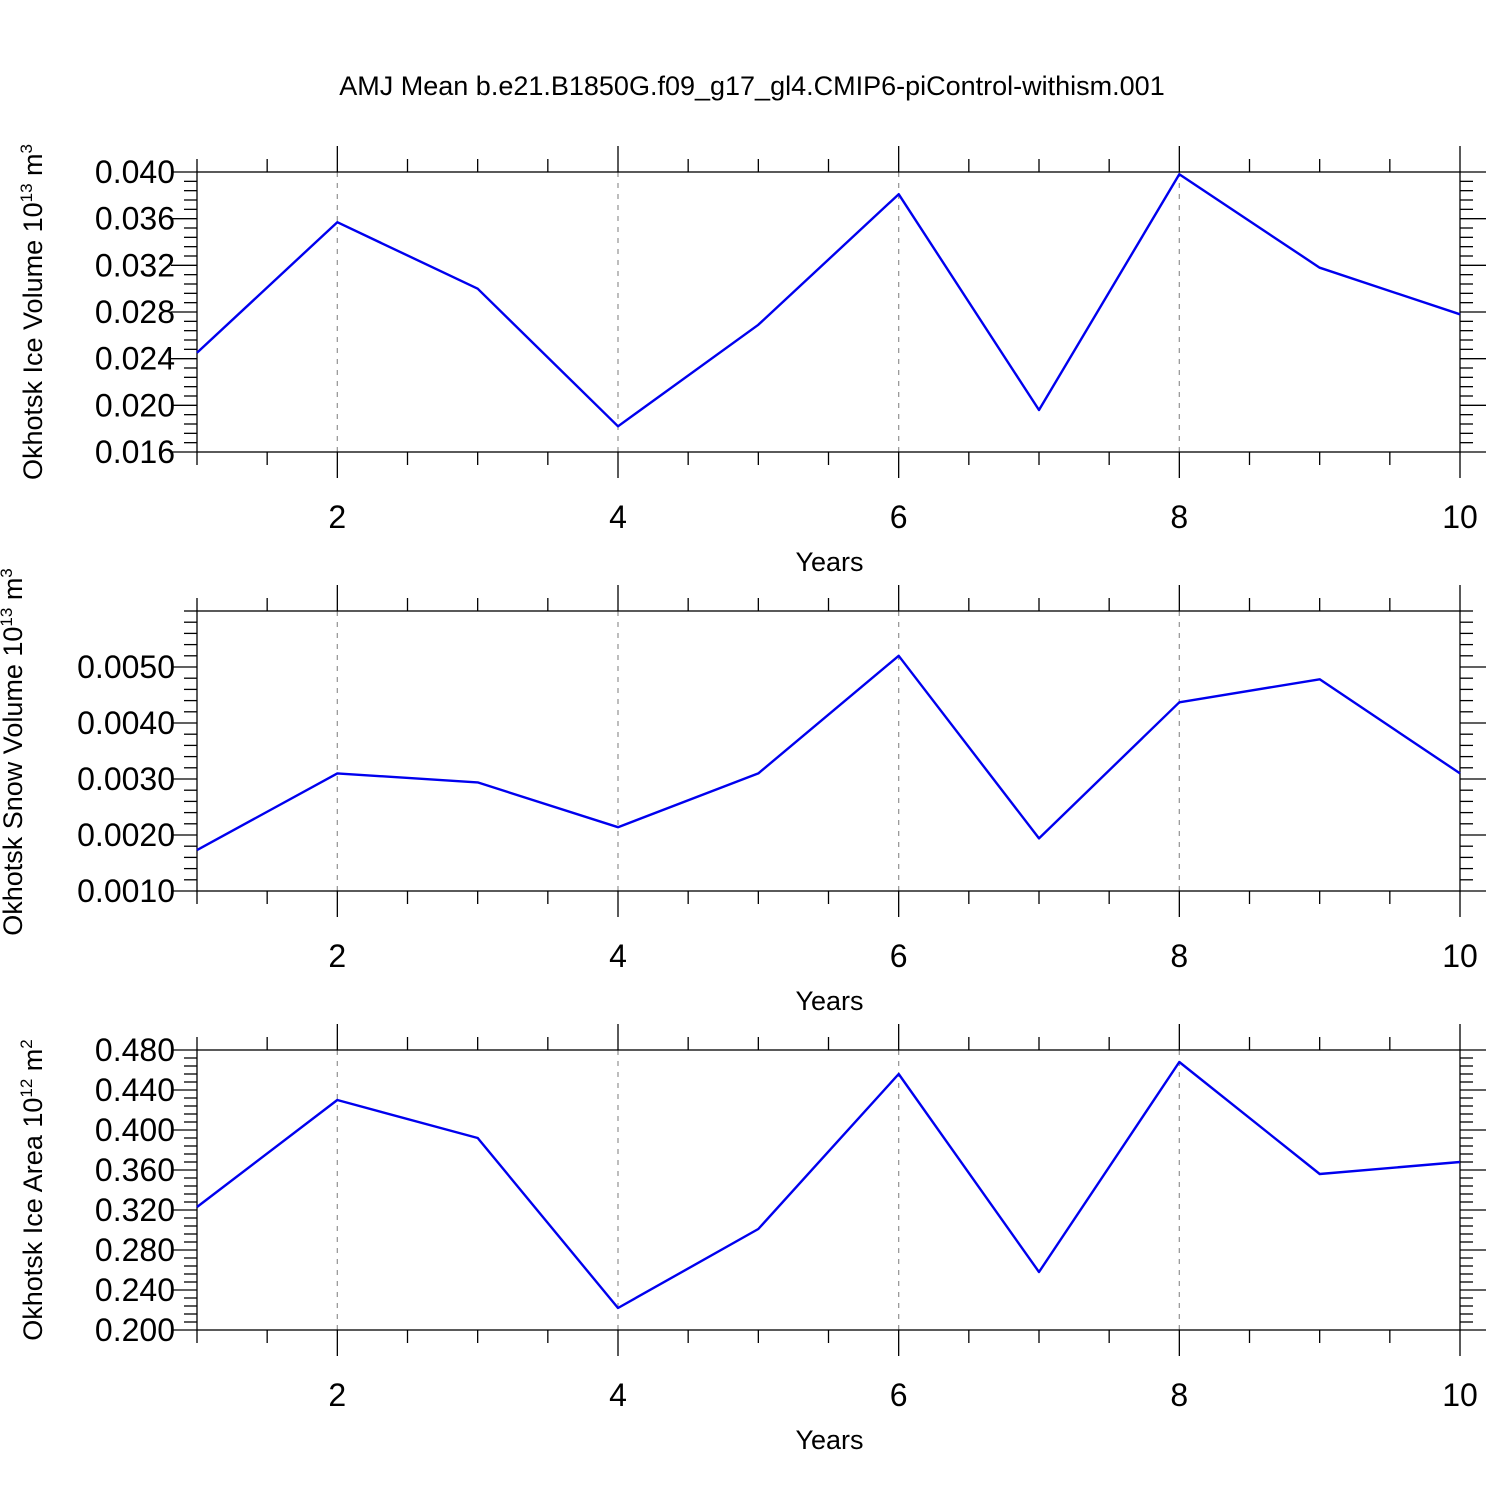  I want to click on y-tick-label: 0.032, so click(135, 265).